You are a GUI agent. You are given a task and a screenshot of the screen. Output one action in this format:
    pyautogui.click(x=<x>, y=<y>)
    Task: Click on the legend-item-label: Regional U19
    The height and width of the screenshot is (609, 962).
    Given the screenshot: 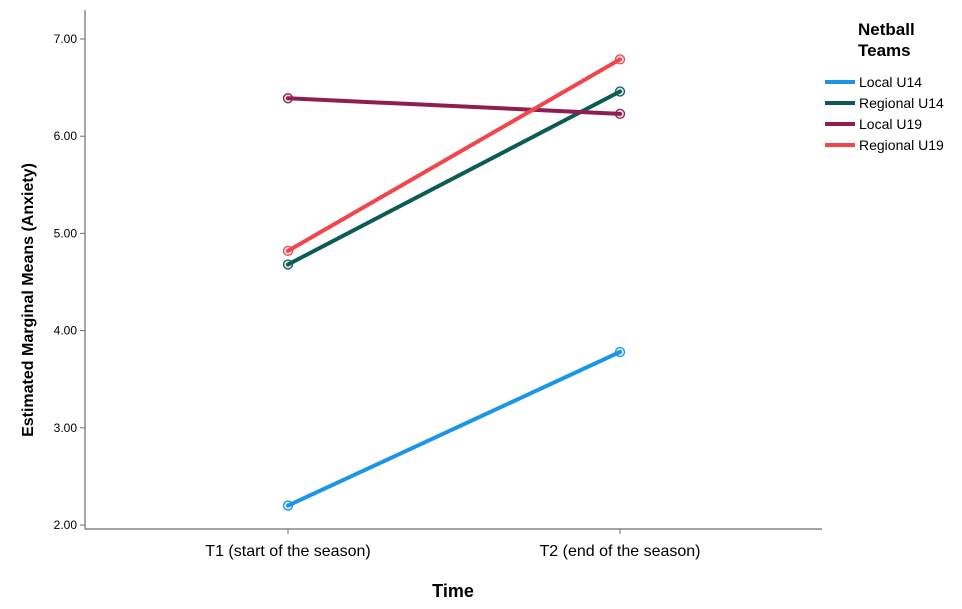 What is the action you would take?
    pyautogui.click(x=901, y=145)
    